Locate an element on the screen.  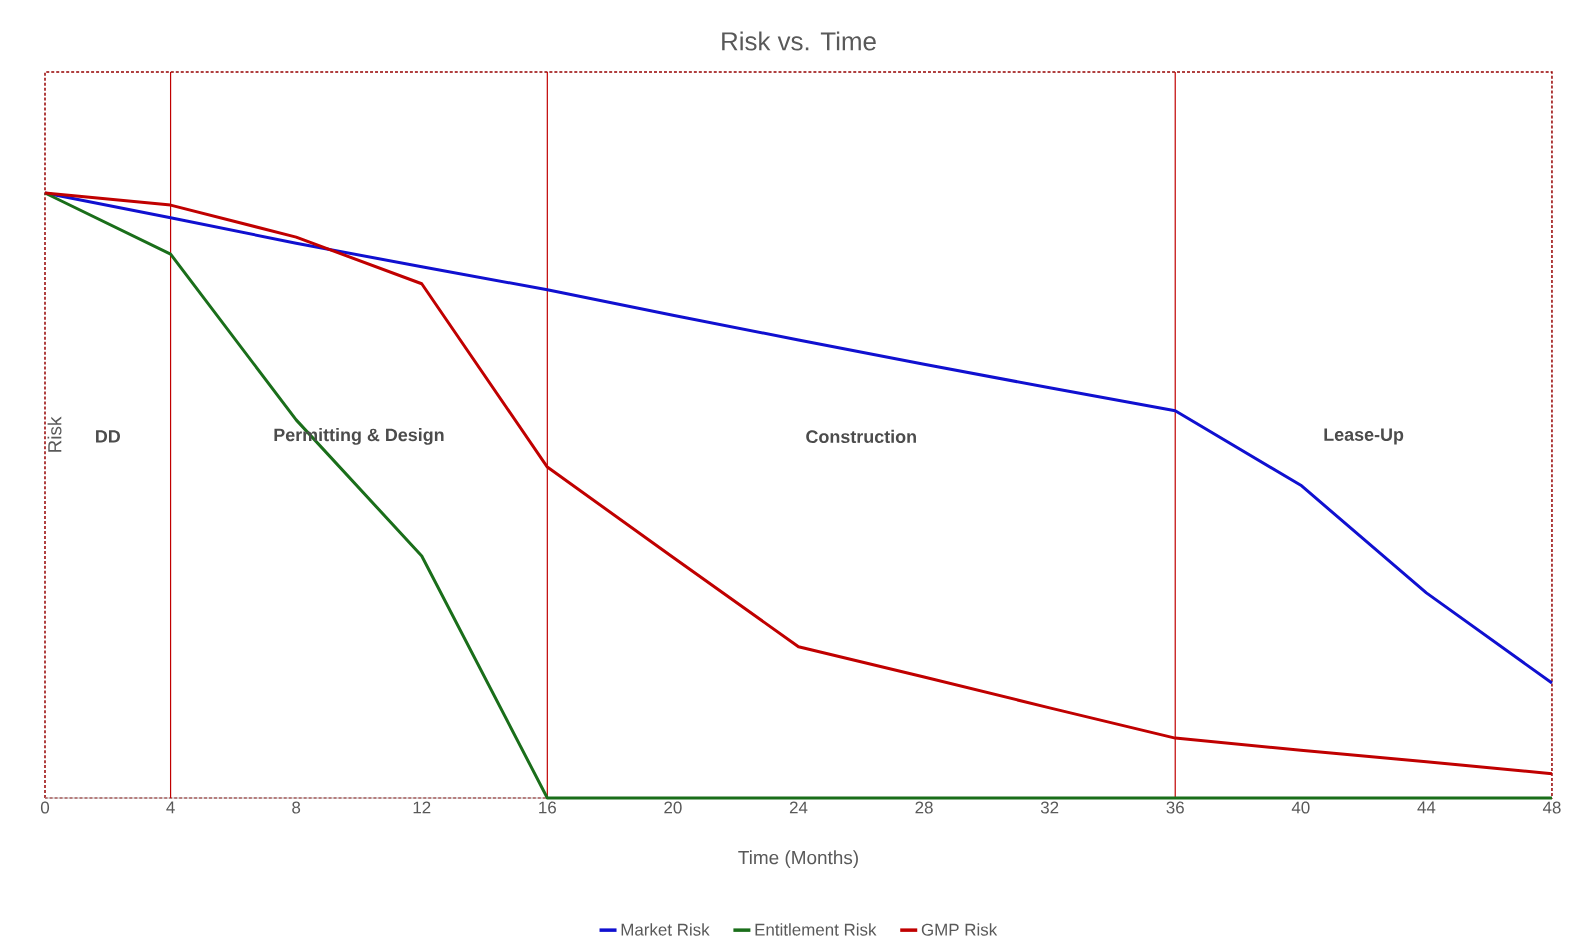
x-tick-label: 16 is located at coordinates (547, 807).